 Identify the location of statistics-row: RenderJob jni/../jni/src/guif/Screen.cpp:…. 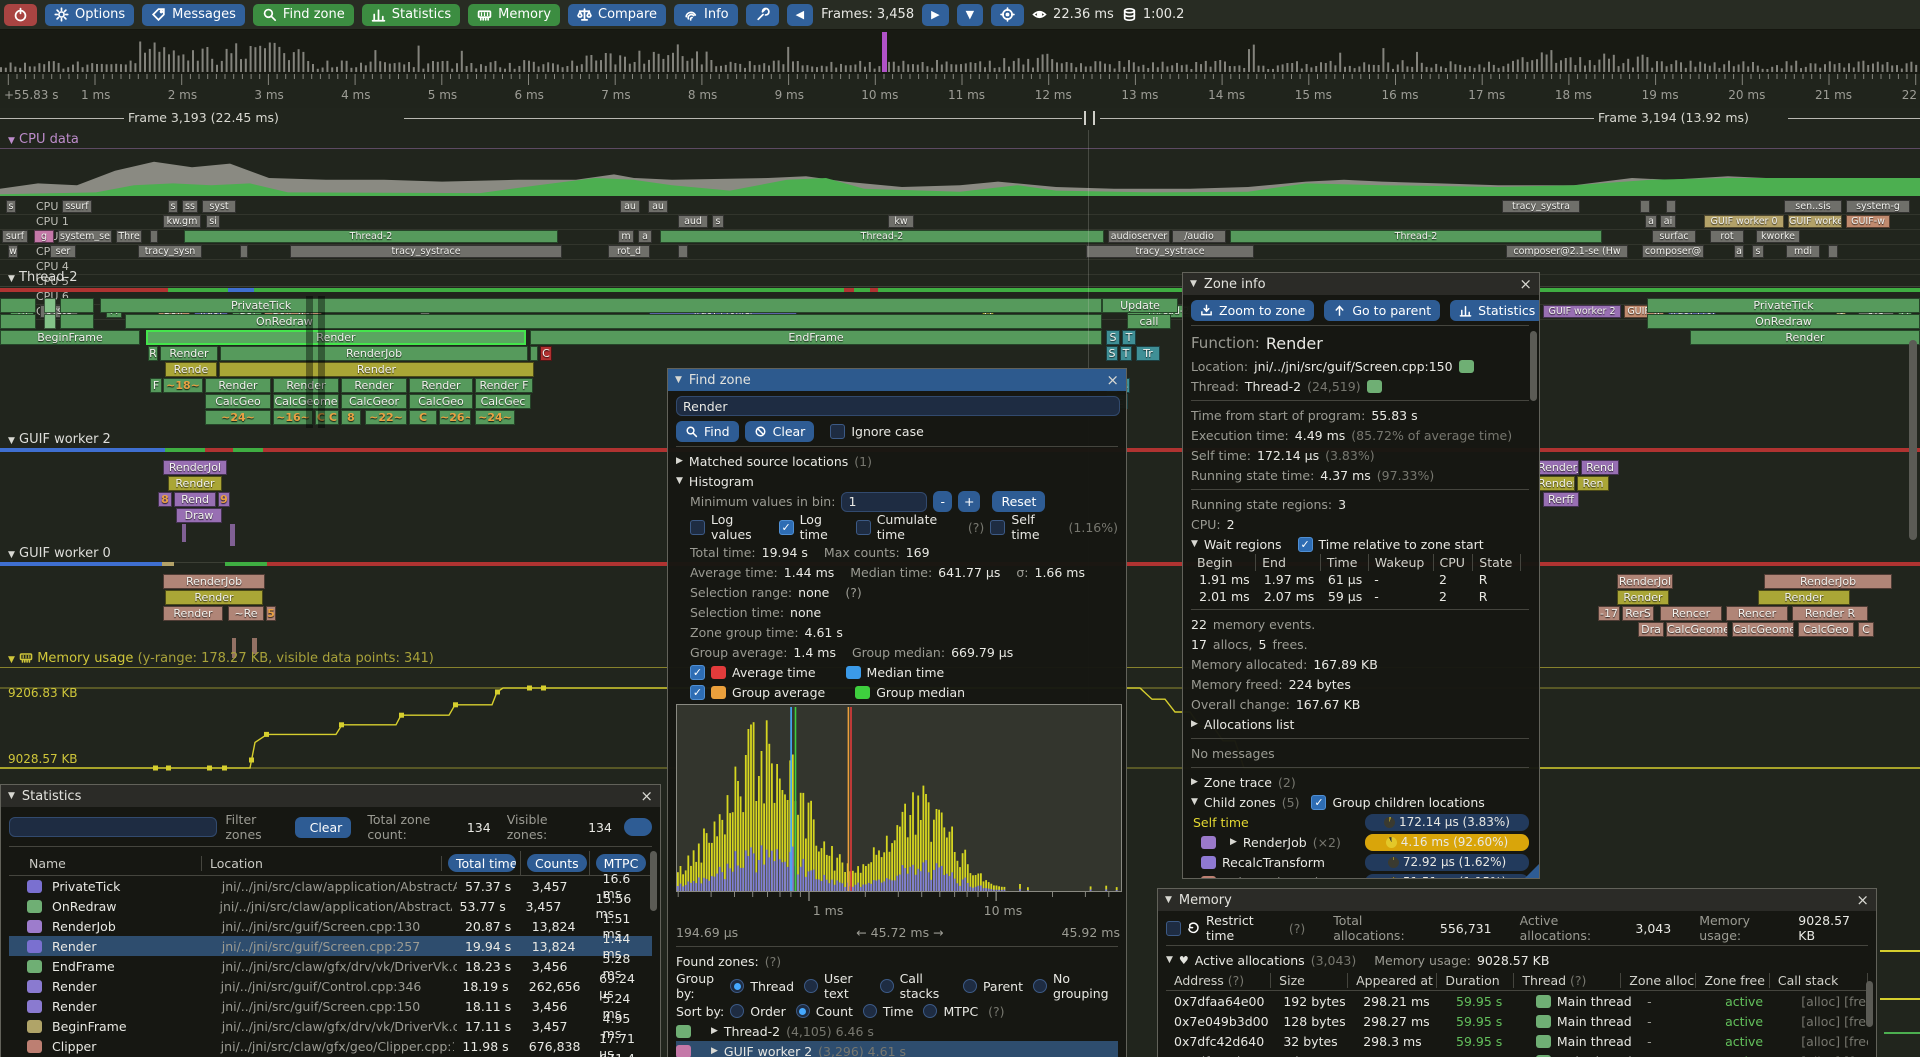
(330, 926).